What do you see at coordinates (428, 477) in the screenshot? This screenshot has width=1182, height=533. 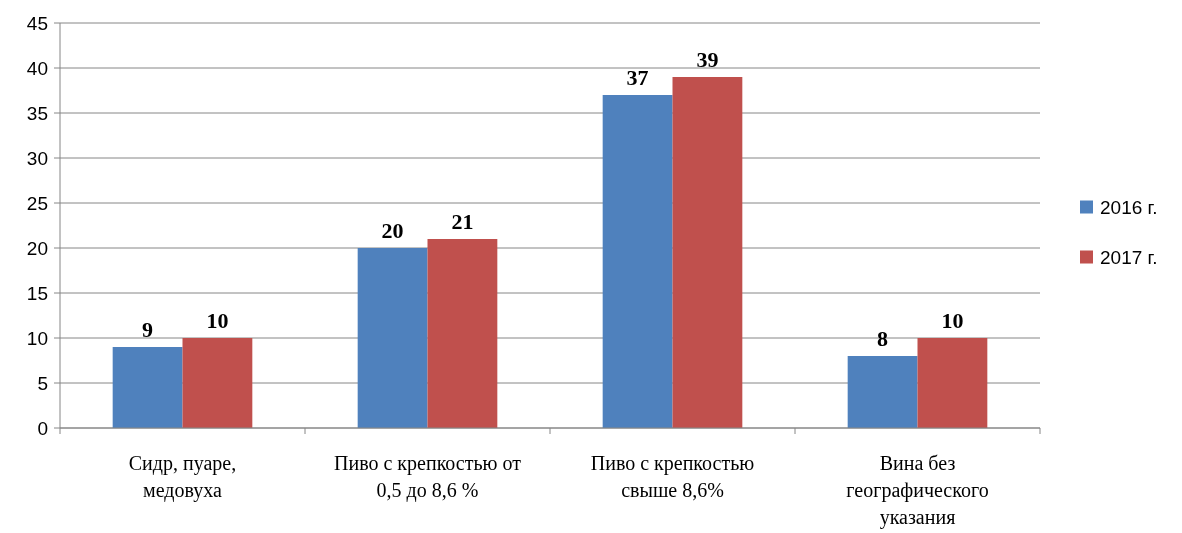 I see `x-tick-label: Пиво с крепкостью от 0,5 до 8,6 %` at bounding box center [428, 477].